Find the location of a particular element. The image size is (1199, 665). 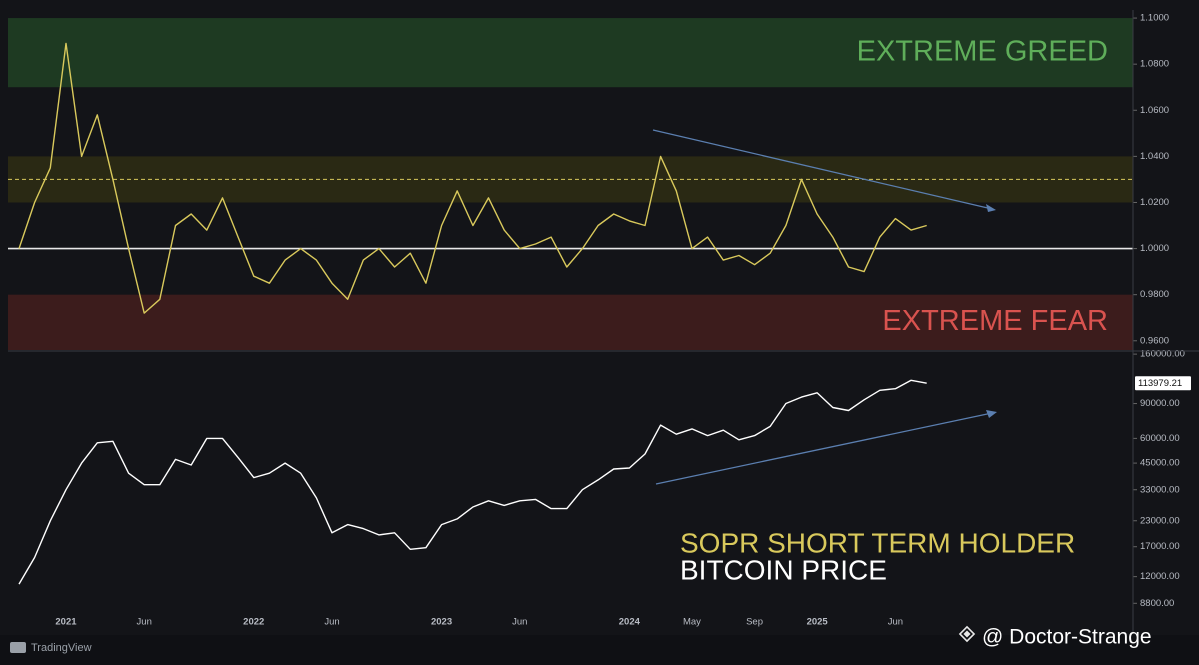

legend-entry: SOPR SHORT TERM HOLDER is located at coordinates (877, 542).